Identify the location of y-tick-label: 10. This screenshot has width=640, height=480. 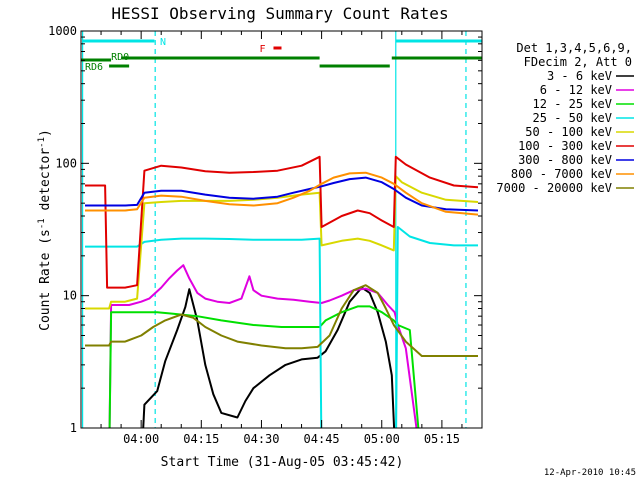
(70, 296).